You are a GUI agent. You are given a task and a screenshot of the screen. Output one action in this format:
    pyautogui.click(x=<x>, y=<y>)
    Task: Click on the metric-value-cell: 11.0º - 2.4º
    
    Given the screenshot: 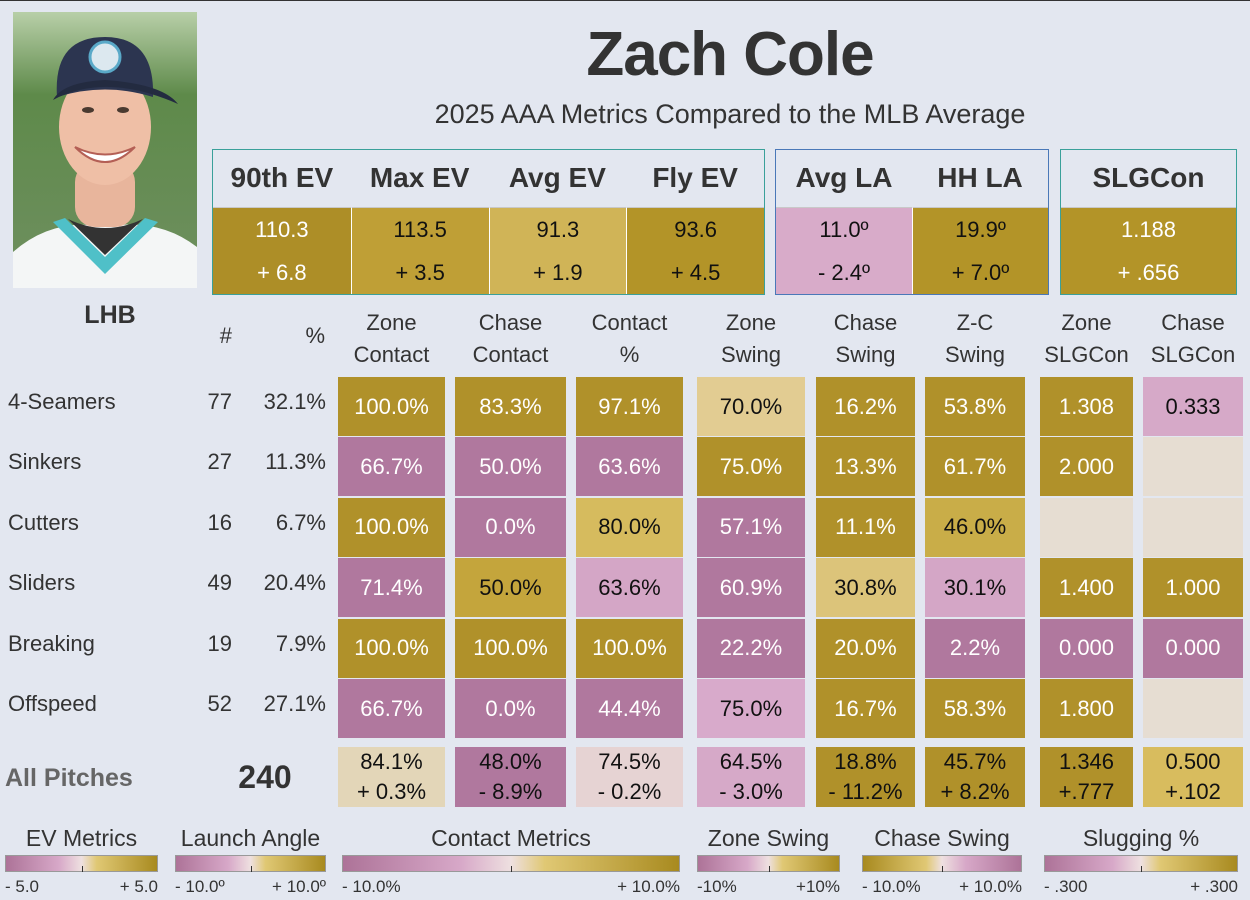 What is the action you would take?
    pyautogui.click(x=844, y=250)
    